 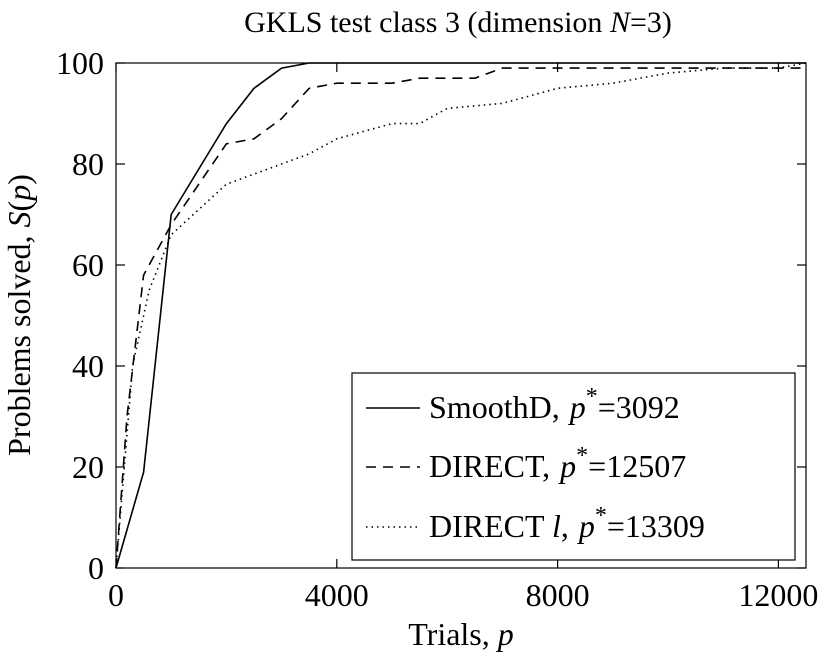 I want to click on x-tick-label: 4000, so click(x=337, y=595).